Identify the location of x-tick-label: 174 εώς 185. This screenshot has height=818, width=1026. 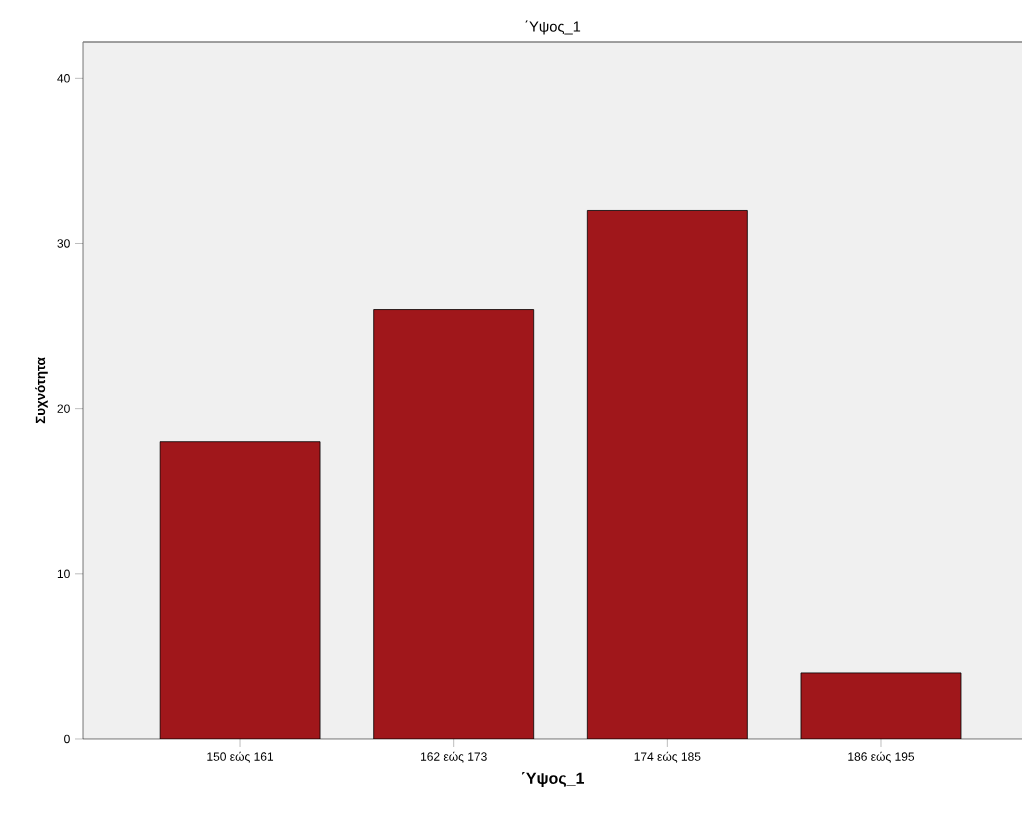
(667, 757).